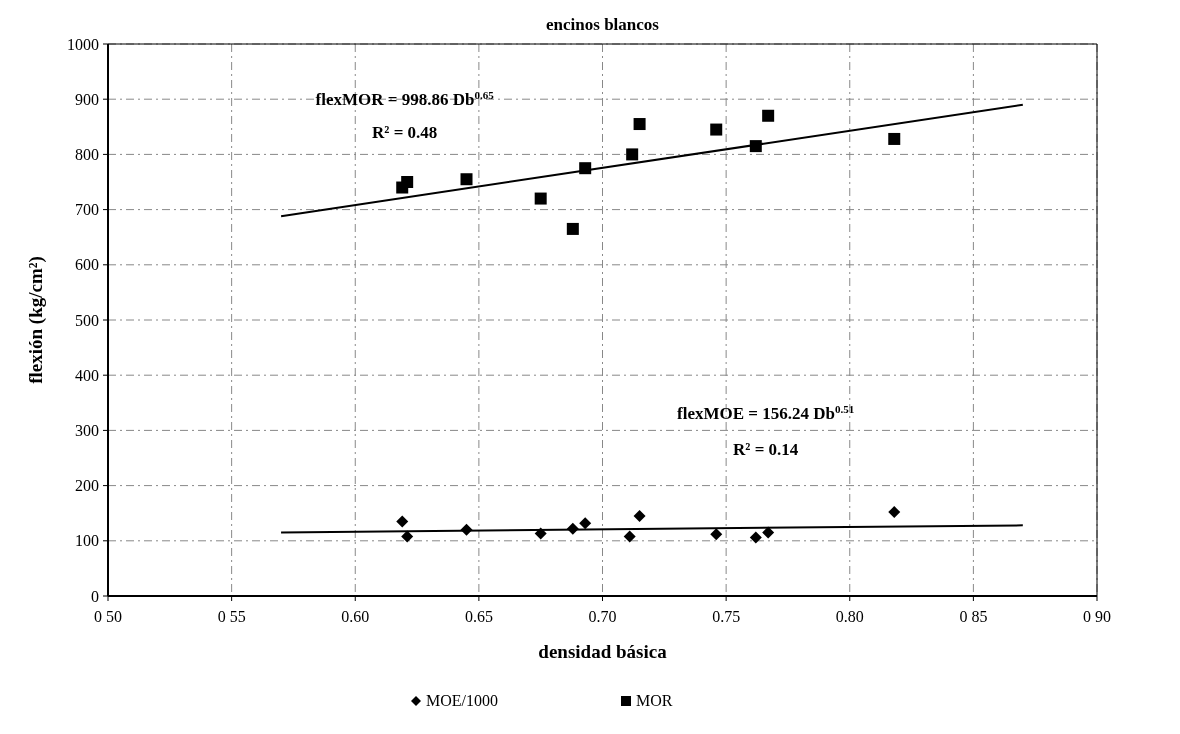 Image resolution: width=1180 pixels, height=734 pixels. I want to click on x-axis-title: densidad básica, so click(603, 651).